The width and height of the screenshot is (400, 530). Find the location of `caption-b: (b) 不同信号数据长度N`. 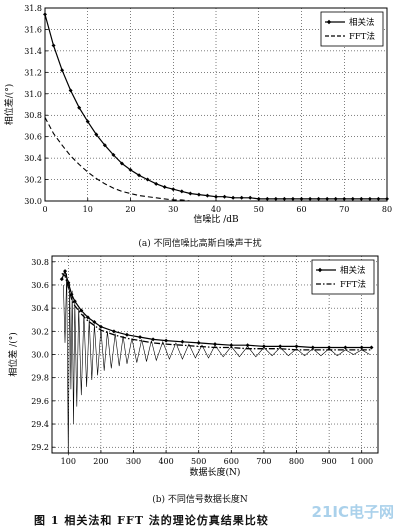

caption-b: (b) 不同信号数据长度N is located at coordinates (200, 500).